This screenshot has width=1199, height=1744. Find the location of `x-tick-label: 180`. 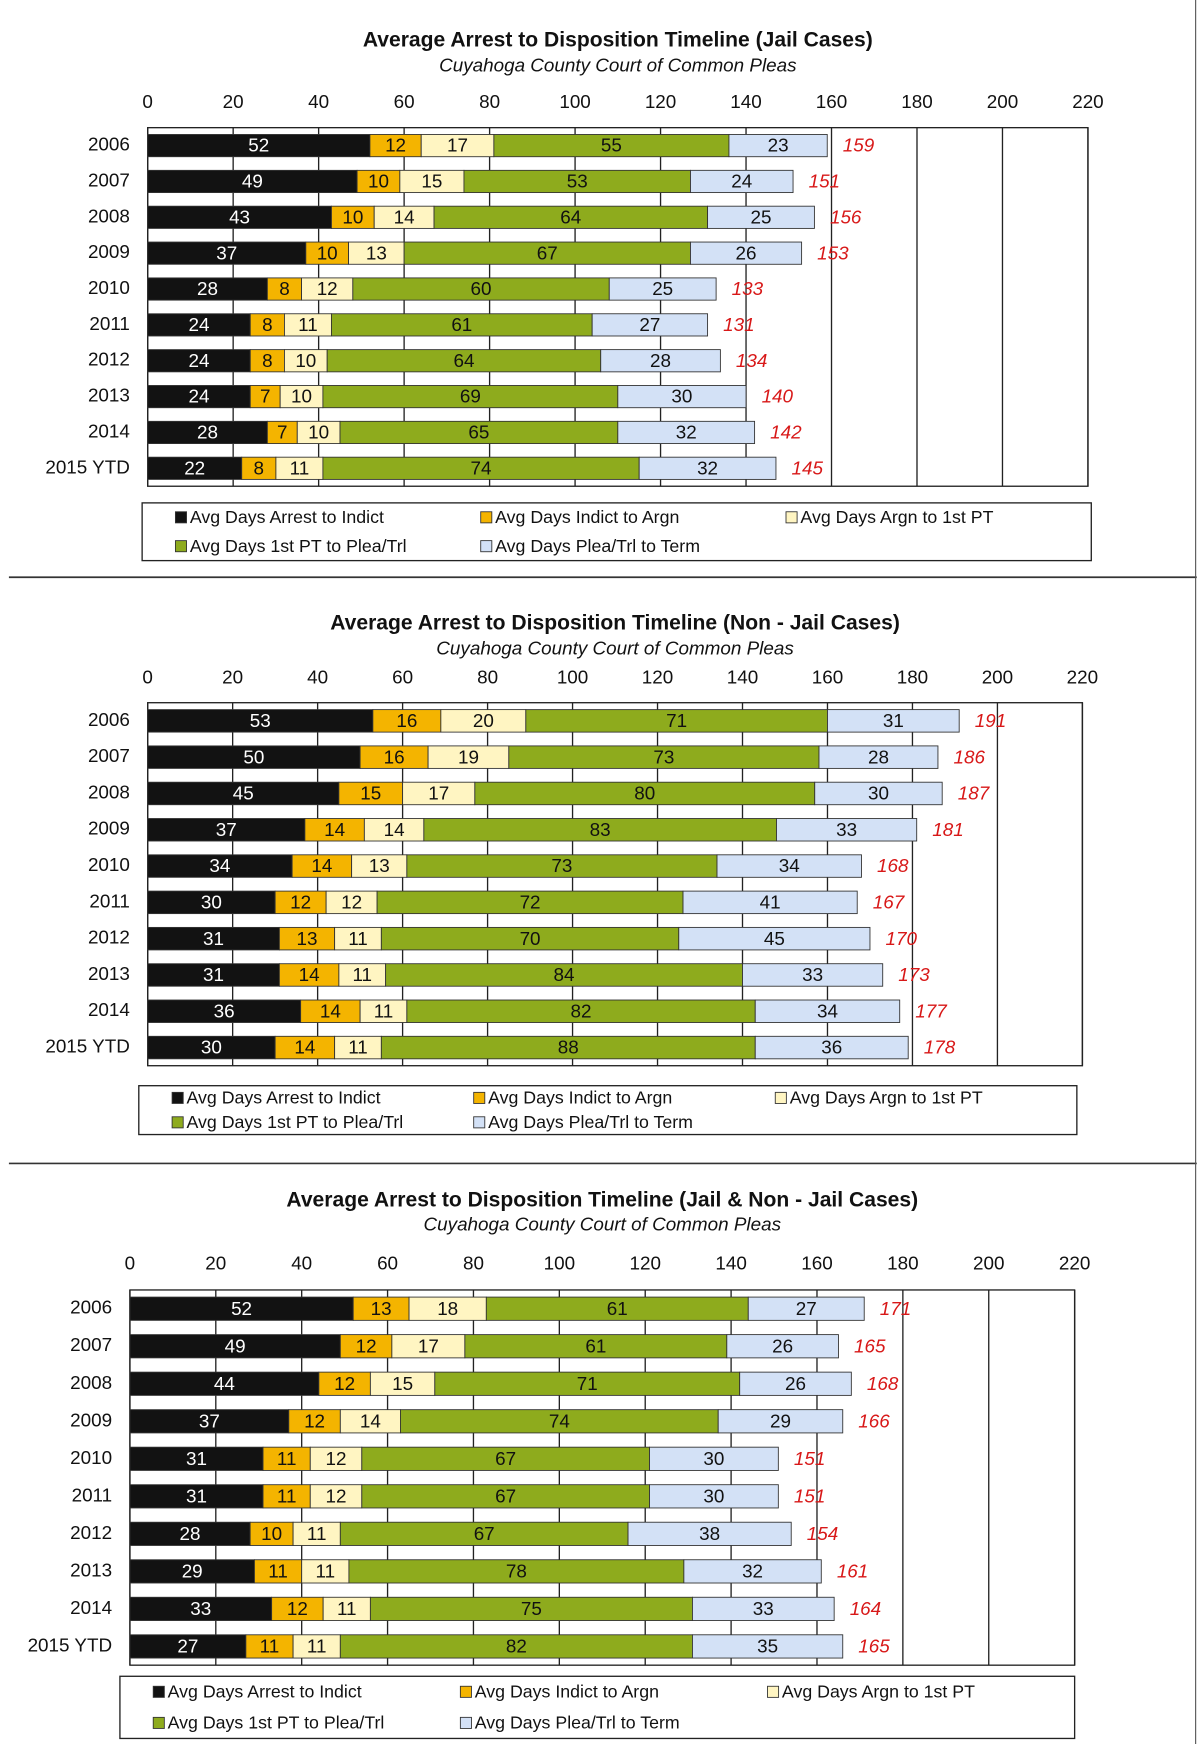

x-tick-label: 180 is located at coordinates (912, 676).